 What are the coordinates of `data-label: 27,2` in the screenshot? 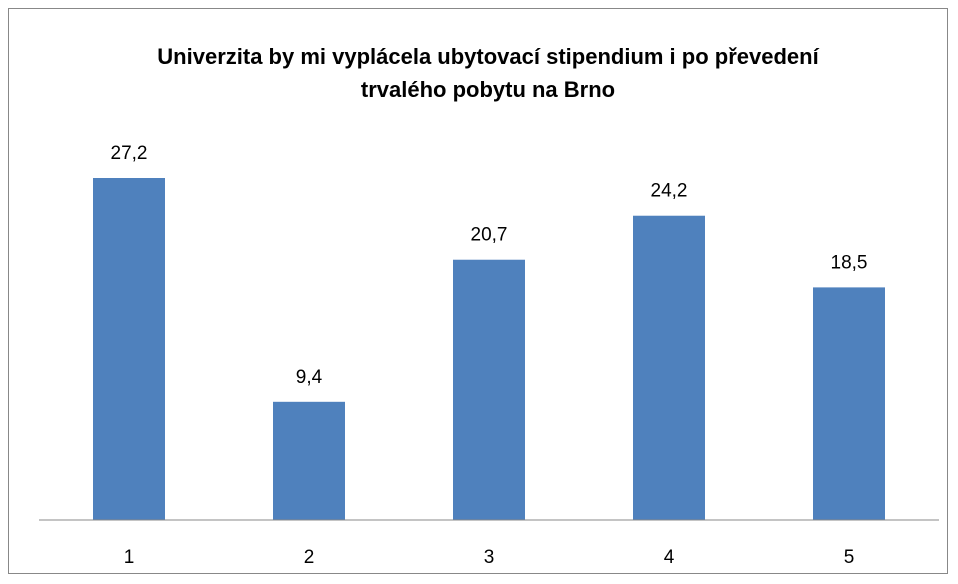 It's located at (129, 153).